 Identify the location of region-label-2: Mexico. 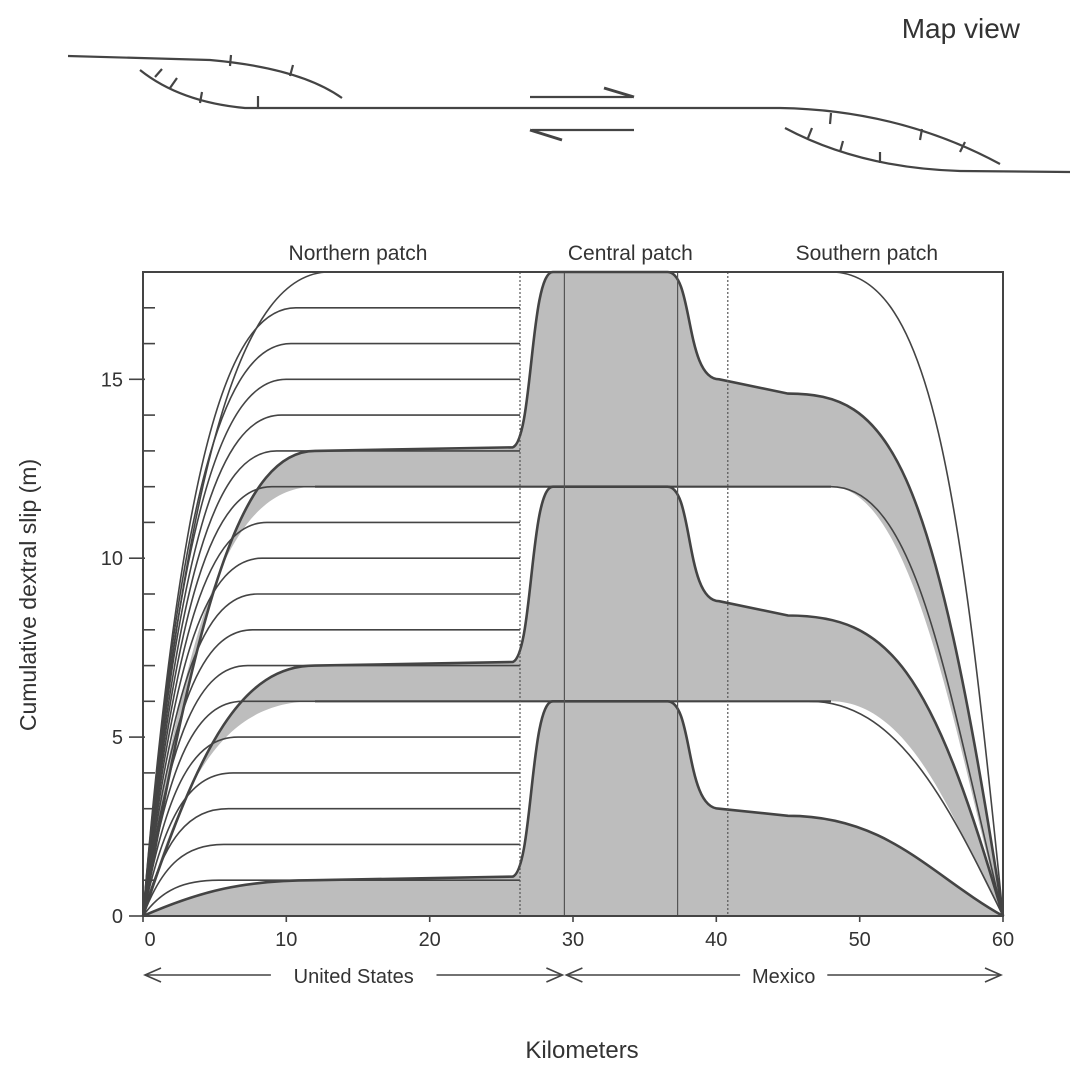
(783, 977).